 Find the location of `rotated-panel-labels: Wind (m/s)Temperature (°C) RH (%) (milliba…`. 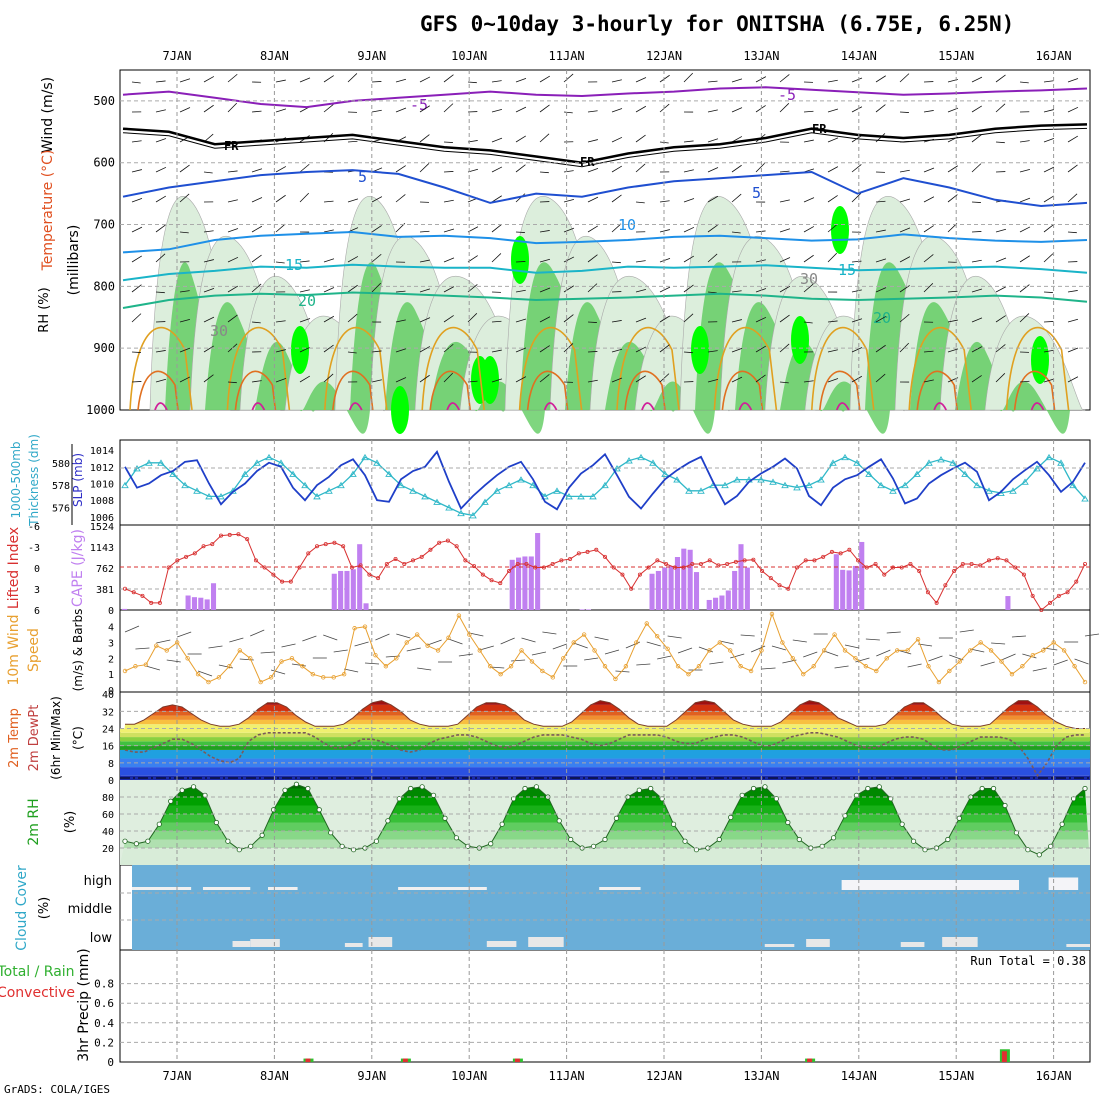

rotated-panel-labels: Wind (m/s)Temperature (°C) RH (%) (milliba… is located at coordinates (46, 569).